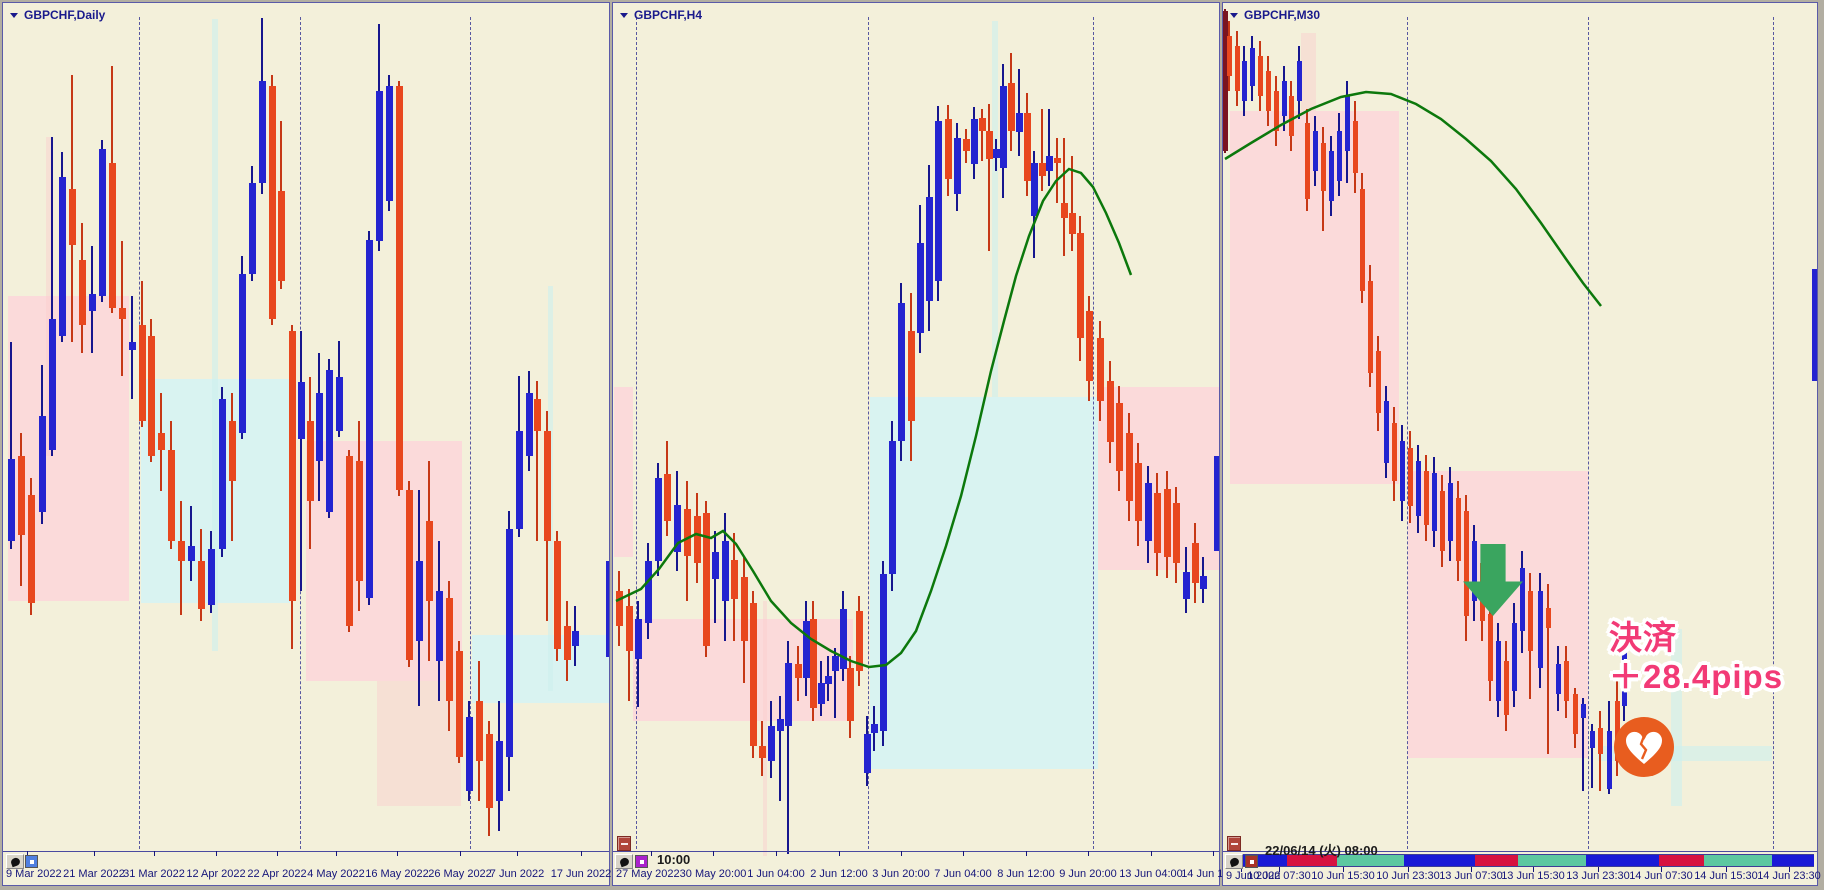 This screenshot has height=890, width=1824. What do you see at coordinates (1321, 850) in the screenshot?
I see `status-time-label: 22/06/14 (火) 08:00` at bounding box center [1321, 850].